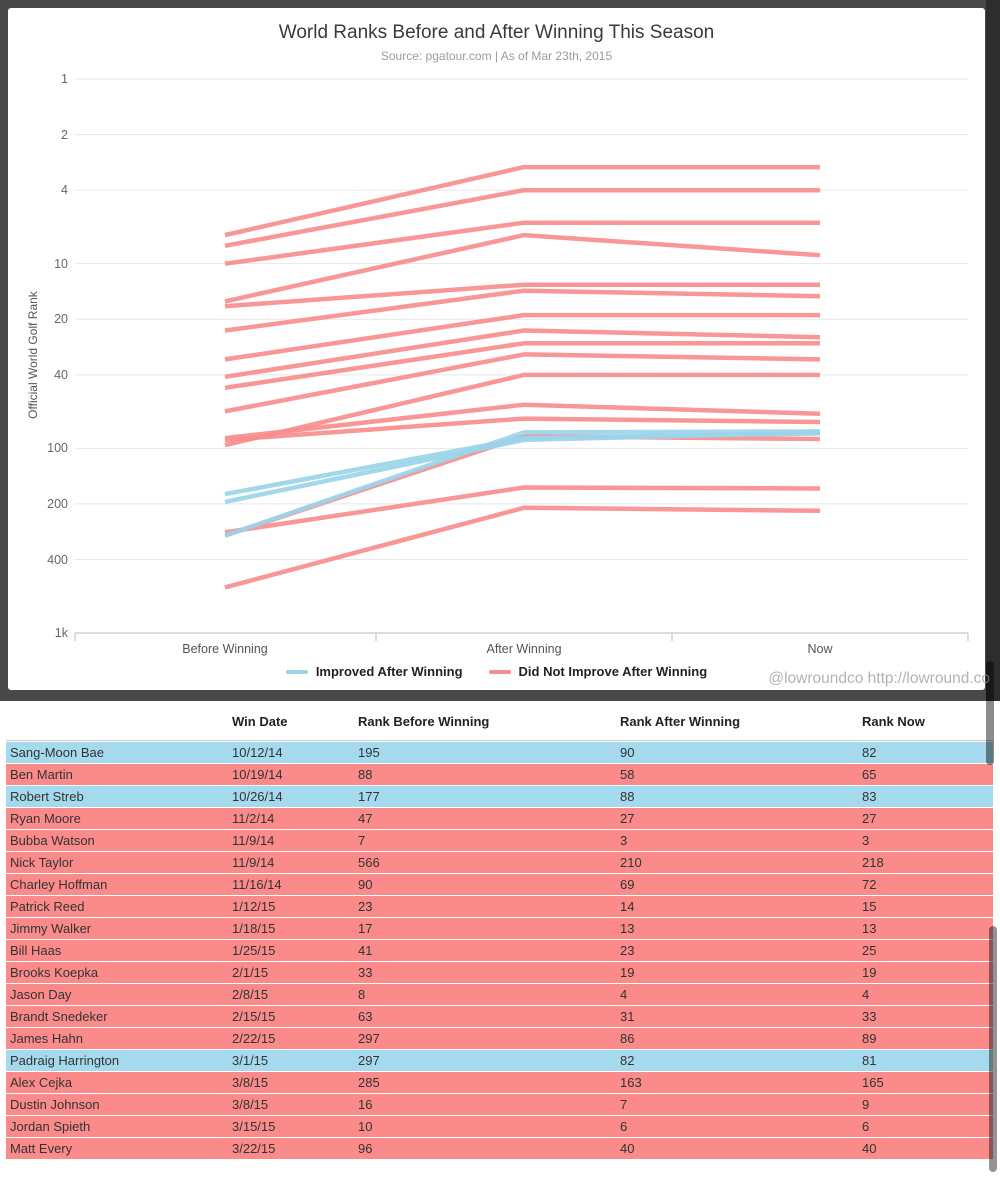 The height and width of the screenshot is (1179, 1000). What do you see at coordinates (499, 884) in the screenshot?
I see `table-row: Charley Hoffman 11/16/14 90 69 72` at bounding box center [499, 884].